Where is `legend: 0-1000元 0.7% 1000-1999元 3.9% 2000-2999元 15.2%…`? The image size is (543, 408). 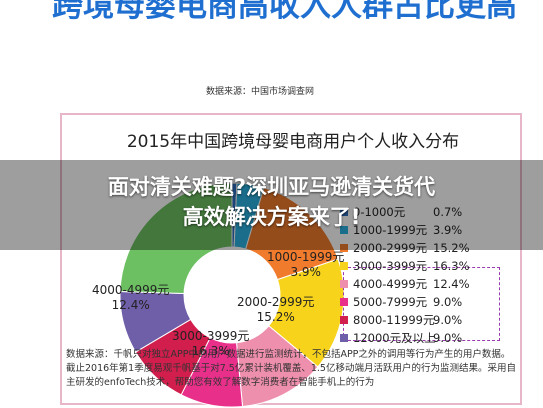
legend: 0-1000元 0.7% 1000-1999元 3.9% 2000-2999元 15.2%… is located at coordinates (430, 275).